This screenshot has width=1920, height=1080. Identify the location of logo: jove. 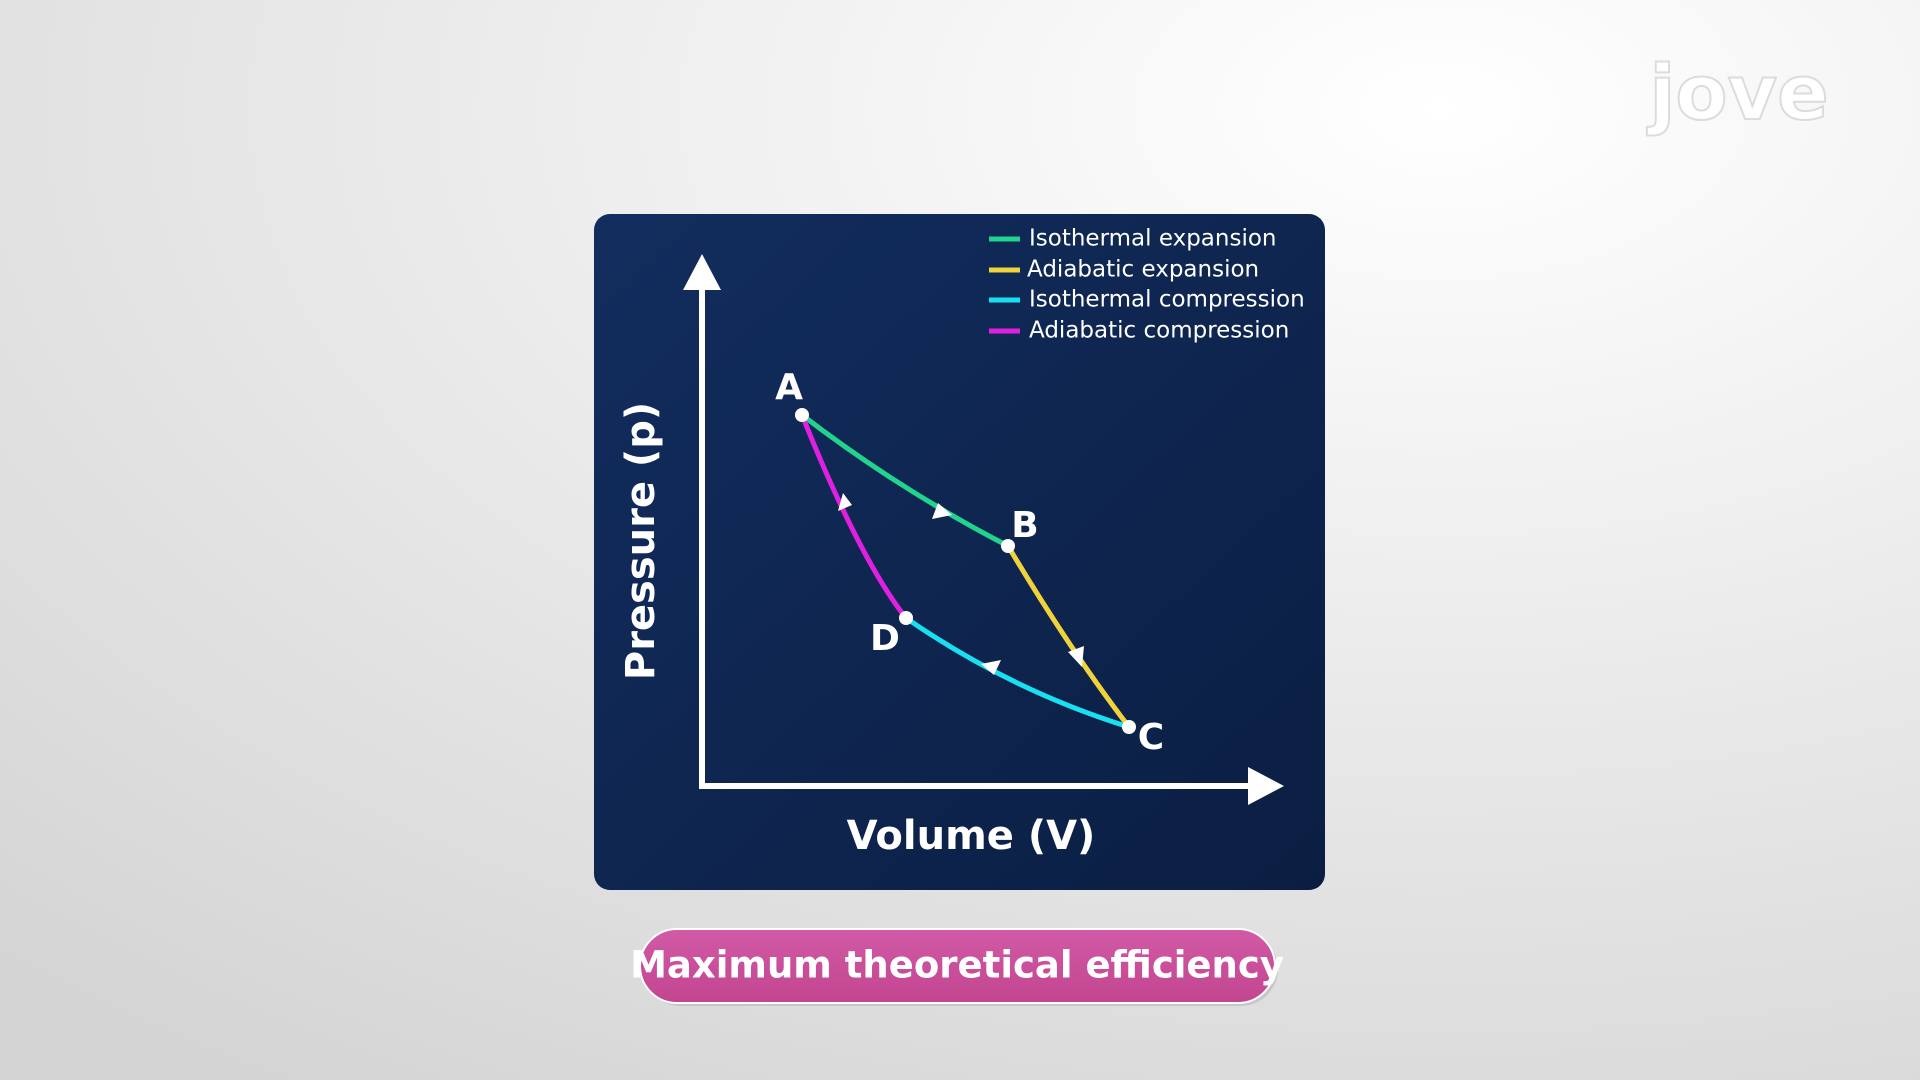
(1737, 92).